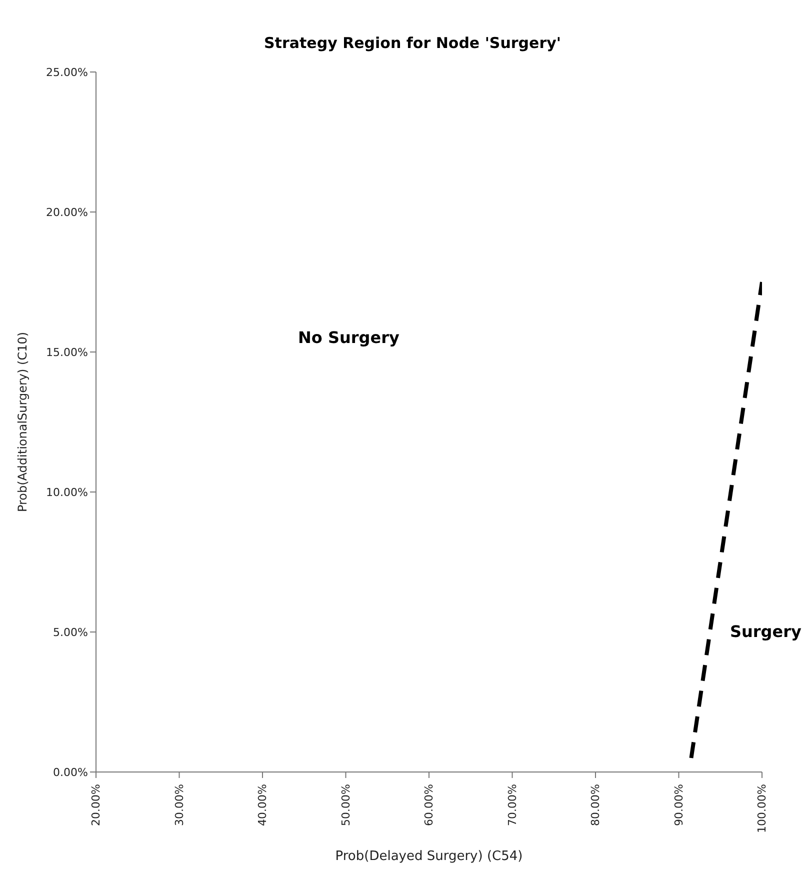  Describe the element at coordinates (412, 43) in the screenshot. I see `chart-title: Strategy Region for Node 'Surgery'` at that location.